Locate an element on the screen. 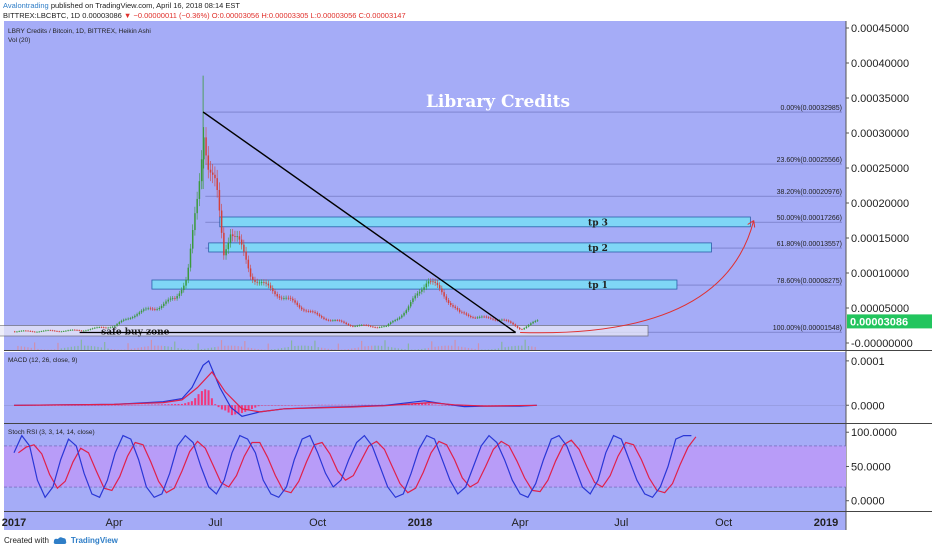 This screenshot has height=550, width=932. author-link: Avalontrading is located at coordinates (26, 5).